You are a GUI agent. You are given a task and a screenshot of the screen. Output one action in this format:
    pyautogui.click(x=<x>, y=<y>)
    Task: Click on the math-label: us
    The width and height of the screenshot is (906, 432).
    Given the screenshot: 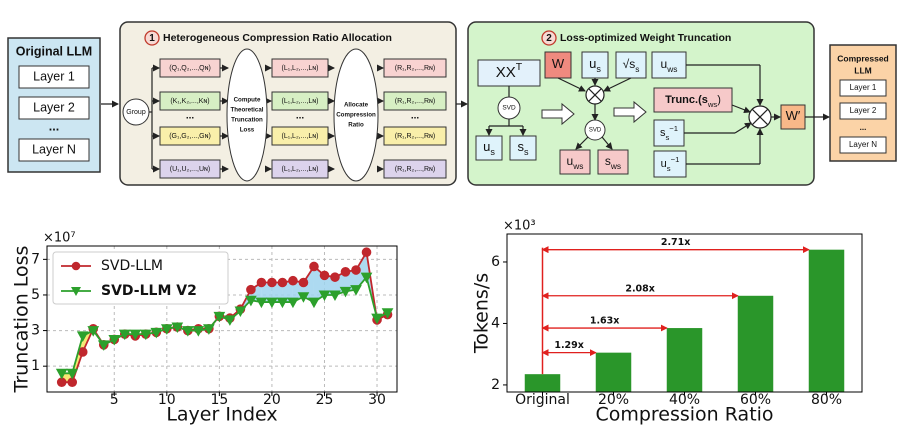 What is the action you would take?
    pyautogui.click(x=595, y=65)
    